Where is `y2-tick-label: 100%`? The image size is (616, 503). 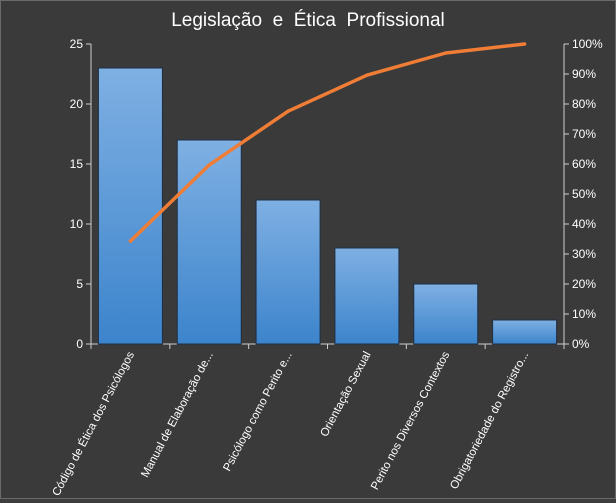
y2-tick-label: 100% is located at coordinates (587, 44).